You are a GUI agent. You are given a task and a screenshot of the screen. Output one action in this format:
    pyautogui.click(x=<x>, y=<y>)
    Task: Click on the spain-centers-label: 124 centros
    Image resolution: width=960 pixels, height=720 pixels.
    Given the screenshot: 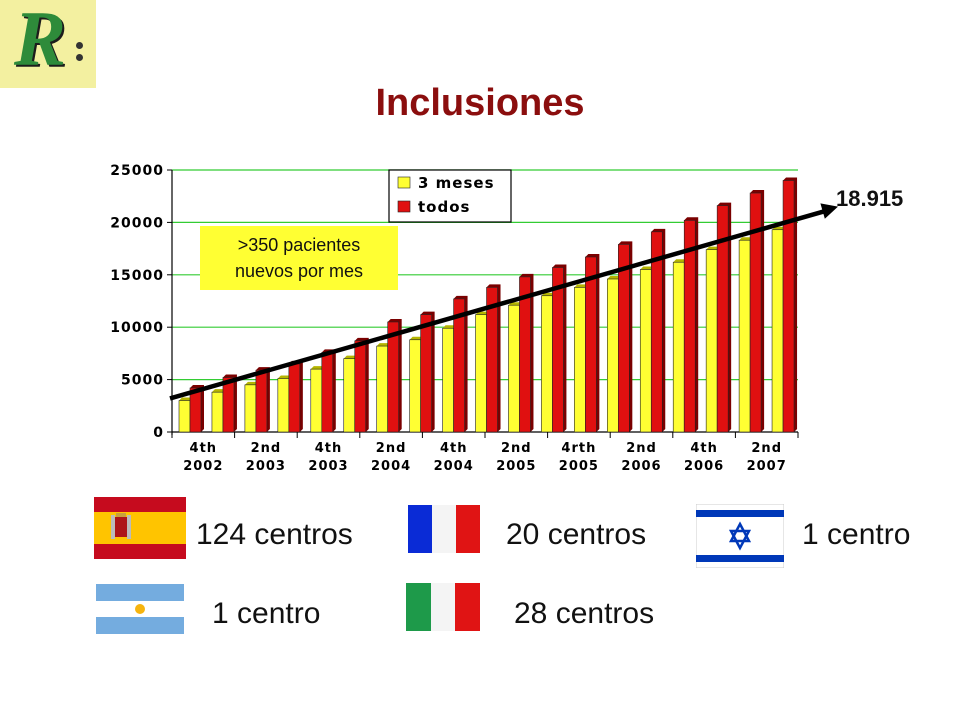 What is the action you would take?
    pyautogui.click(x=274, y=534)
    